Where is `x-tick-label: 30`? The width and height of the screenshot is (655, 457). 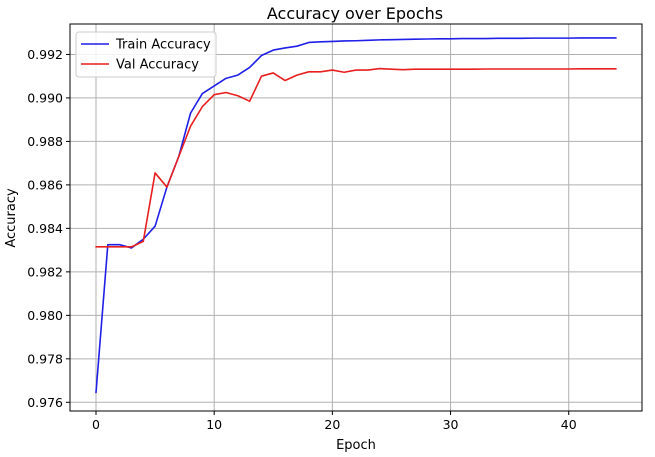 x-tick-label: 30 is located at coordinates (451, 424).